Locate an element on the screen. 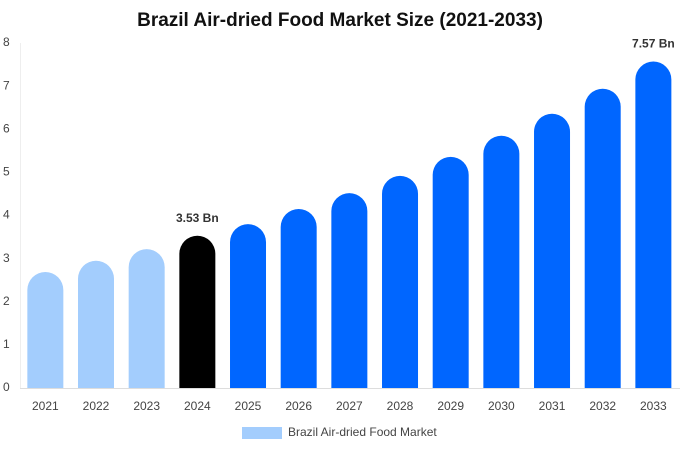 The height and width of the screenshot is (450, 680). x-tick-label: 2032 is located at coordinates (602, 406).